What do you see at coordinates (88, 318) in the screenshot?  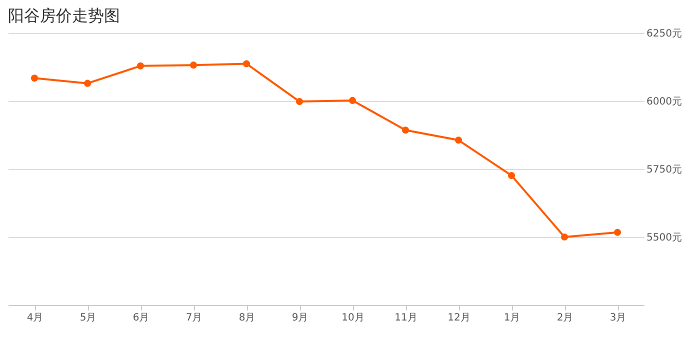 I see `x-tick-label: 5月` at bounding box center [88, 318].